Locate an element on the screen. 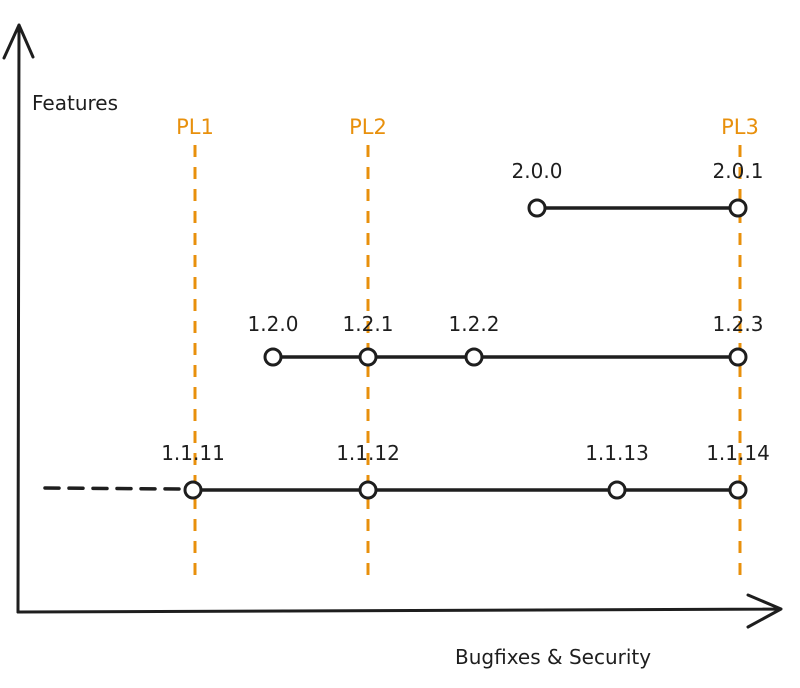  release-label: 1.2.2 is located at coordinates (474, 324).